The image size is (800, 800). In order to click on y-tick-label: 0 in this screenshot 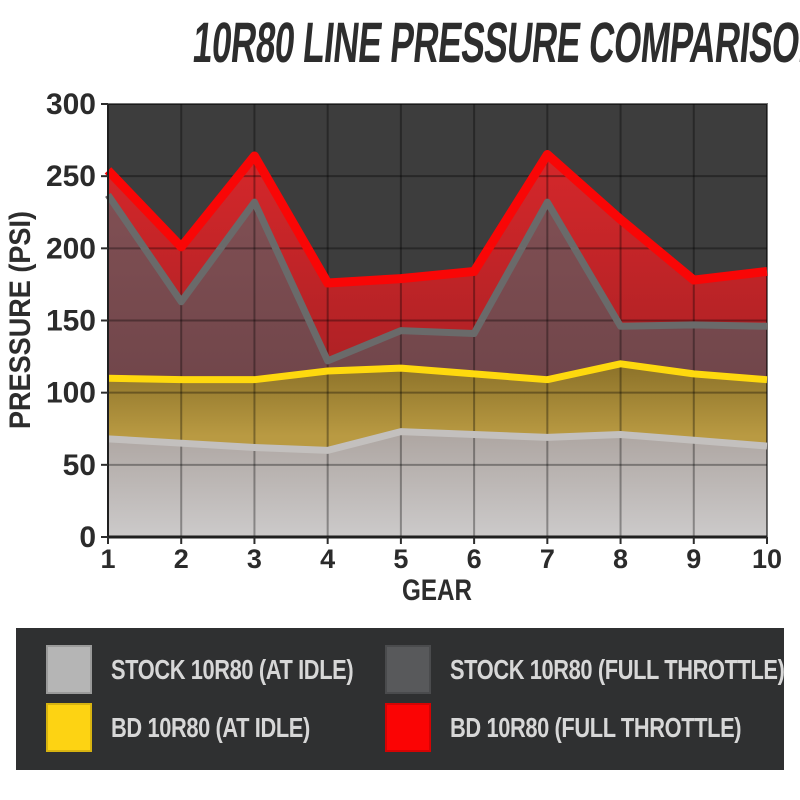, I will do `click(87, 537)`.